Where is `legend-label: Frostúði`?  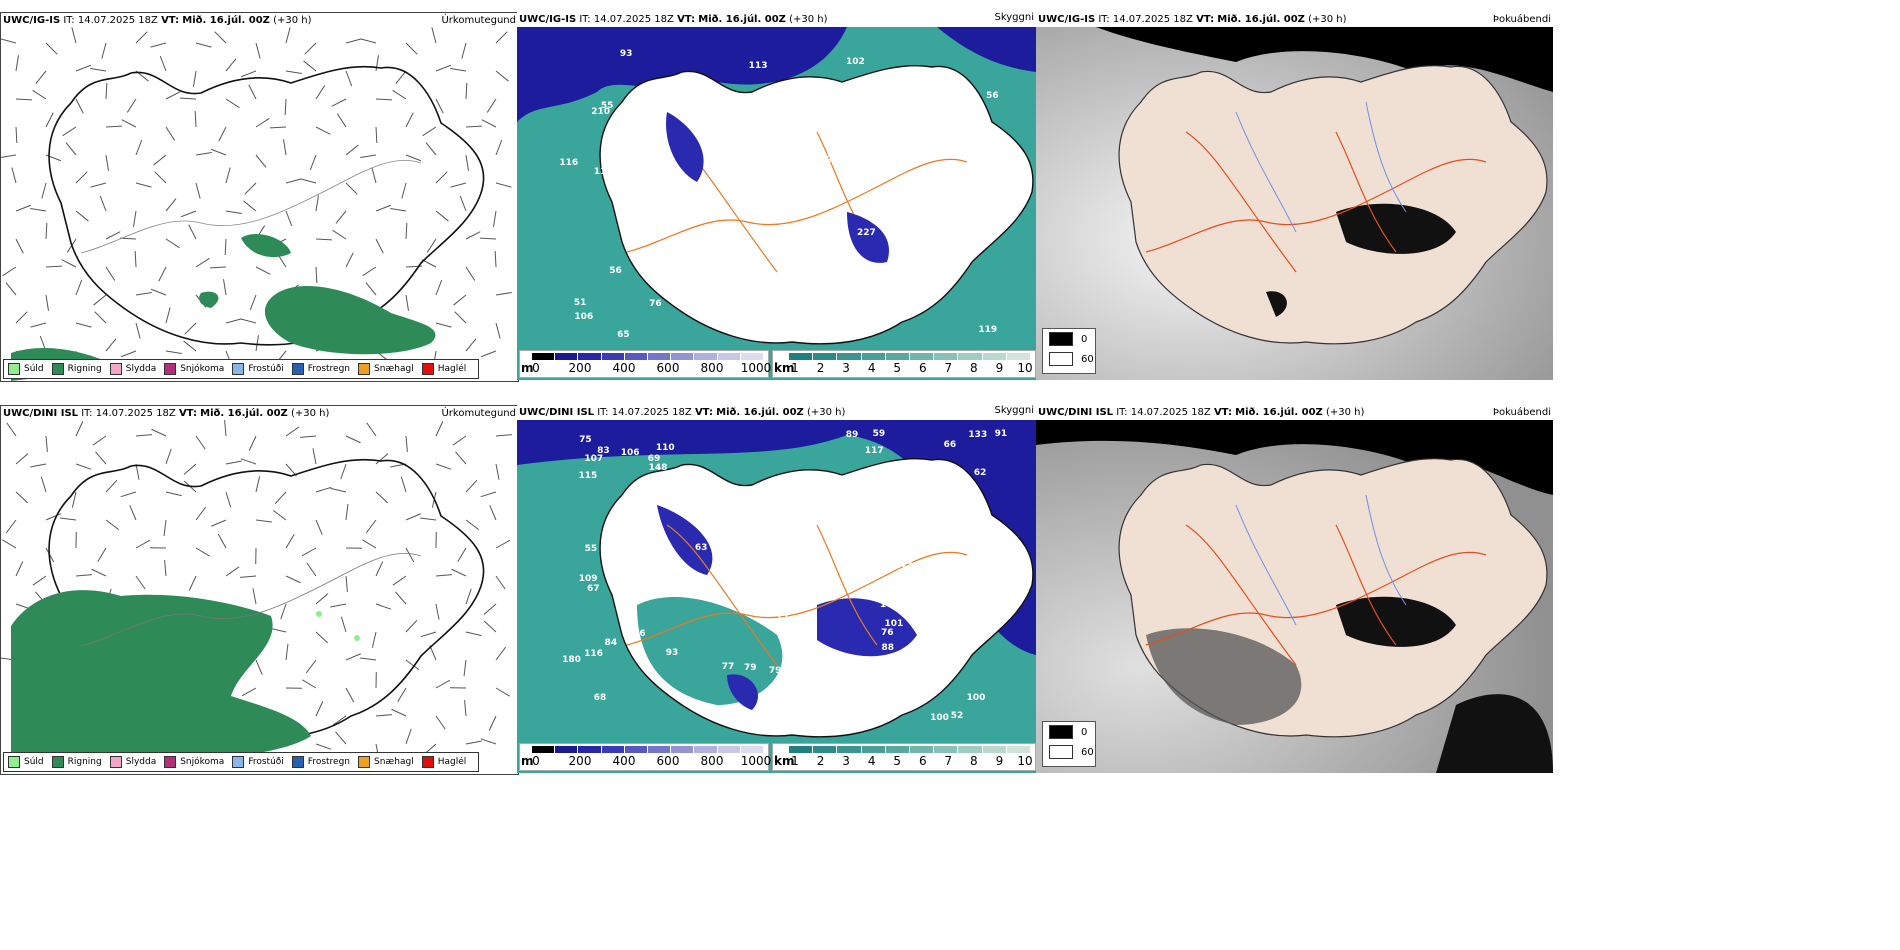
legend-label: Frostúði is located at coordinates (266, 369).